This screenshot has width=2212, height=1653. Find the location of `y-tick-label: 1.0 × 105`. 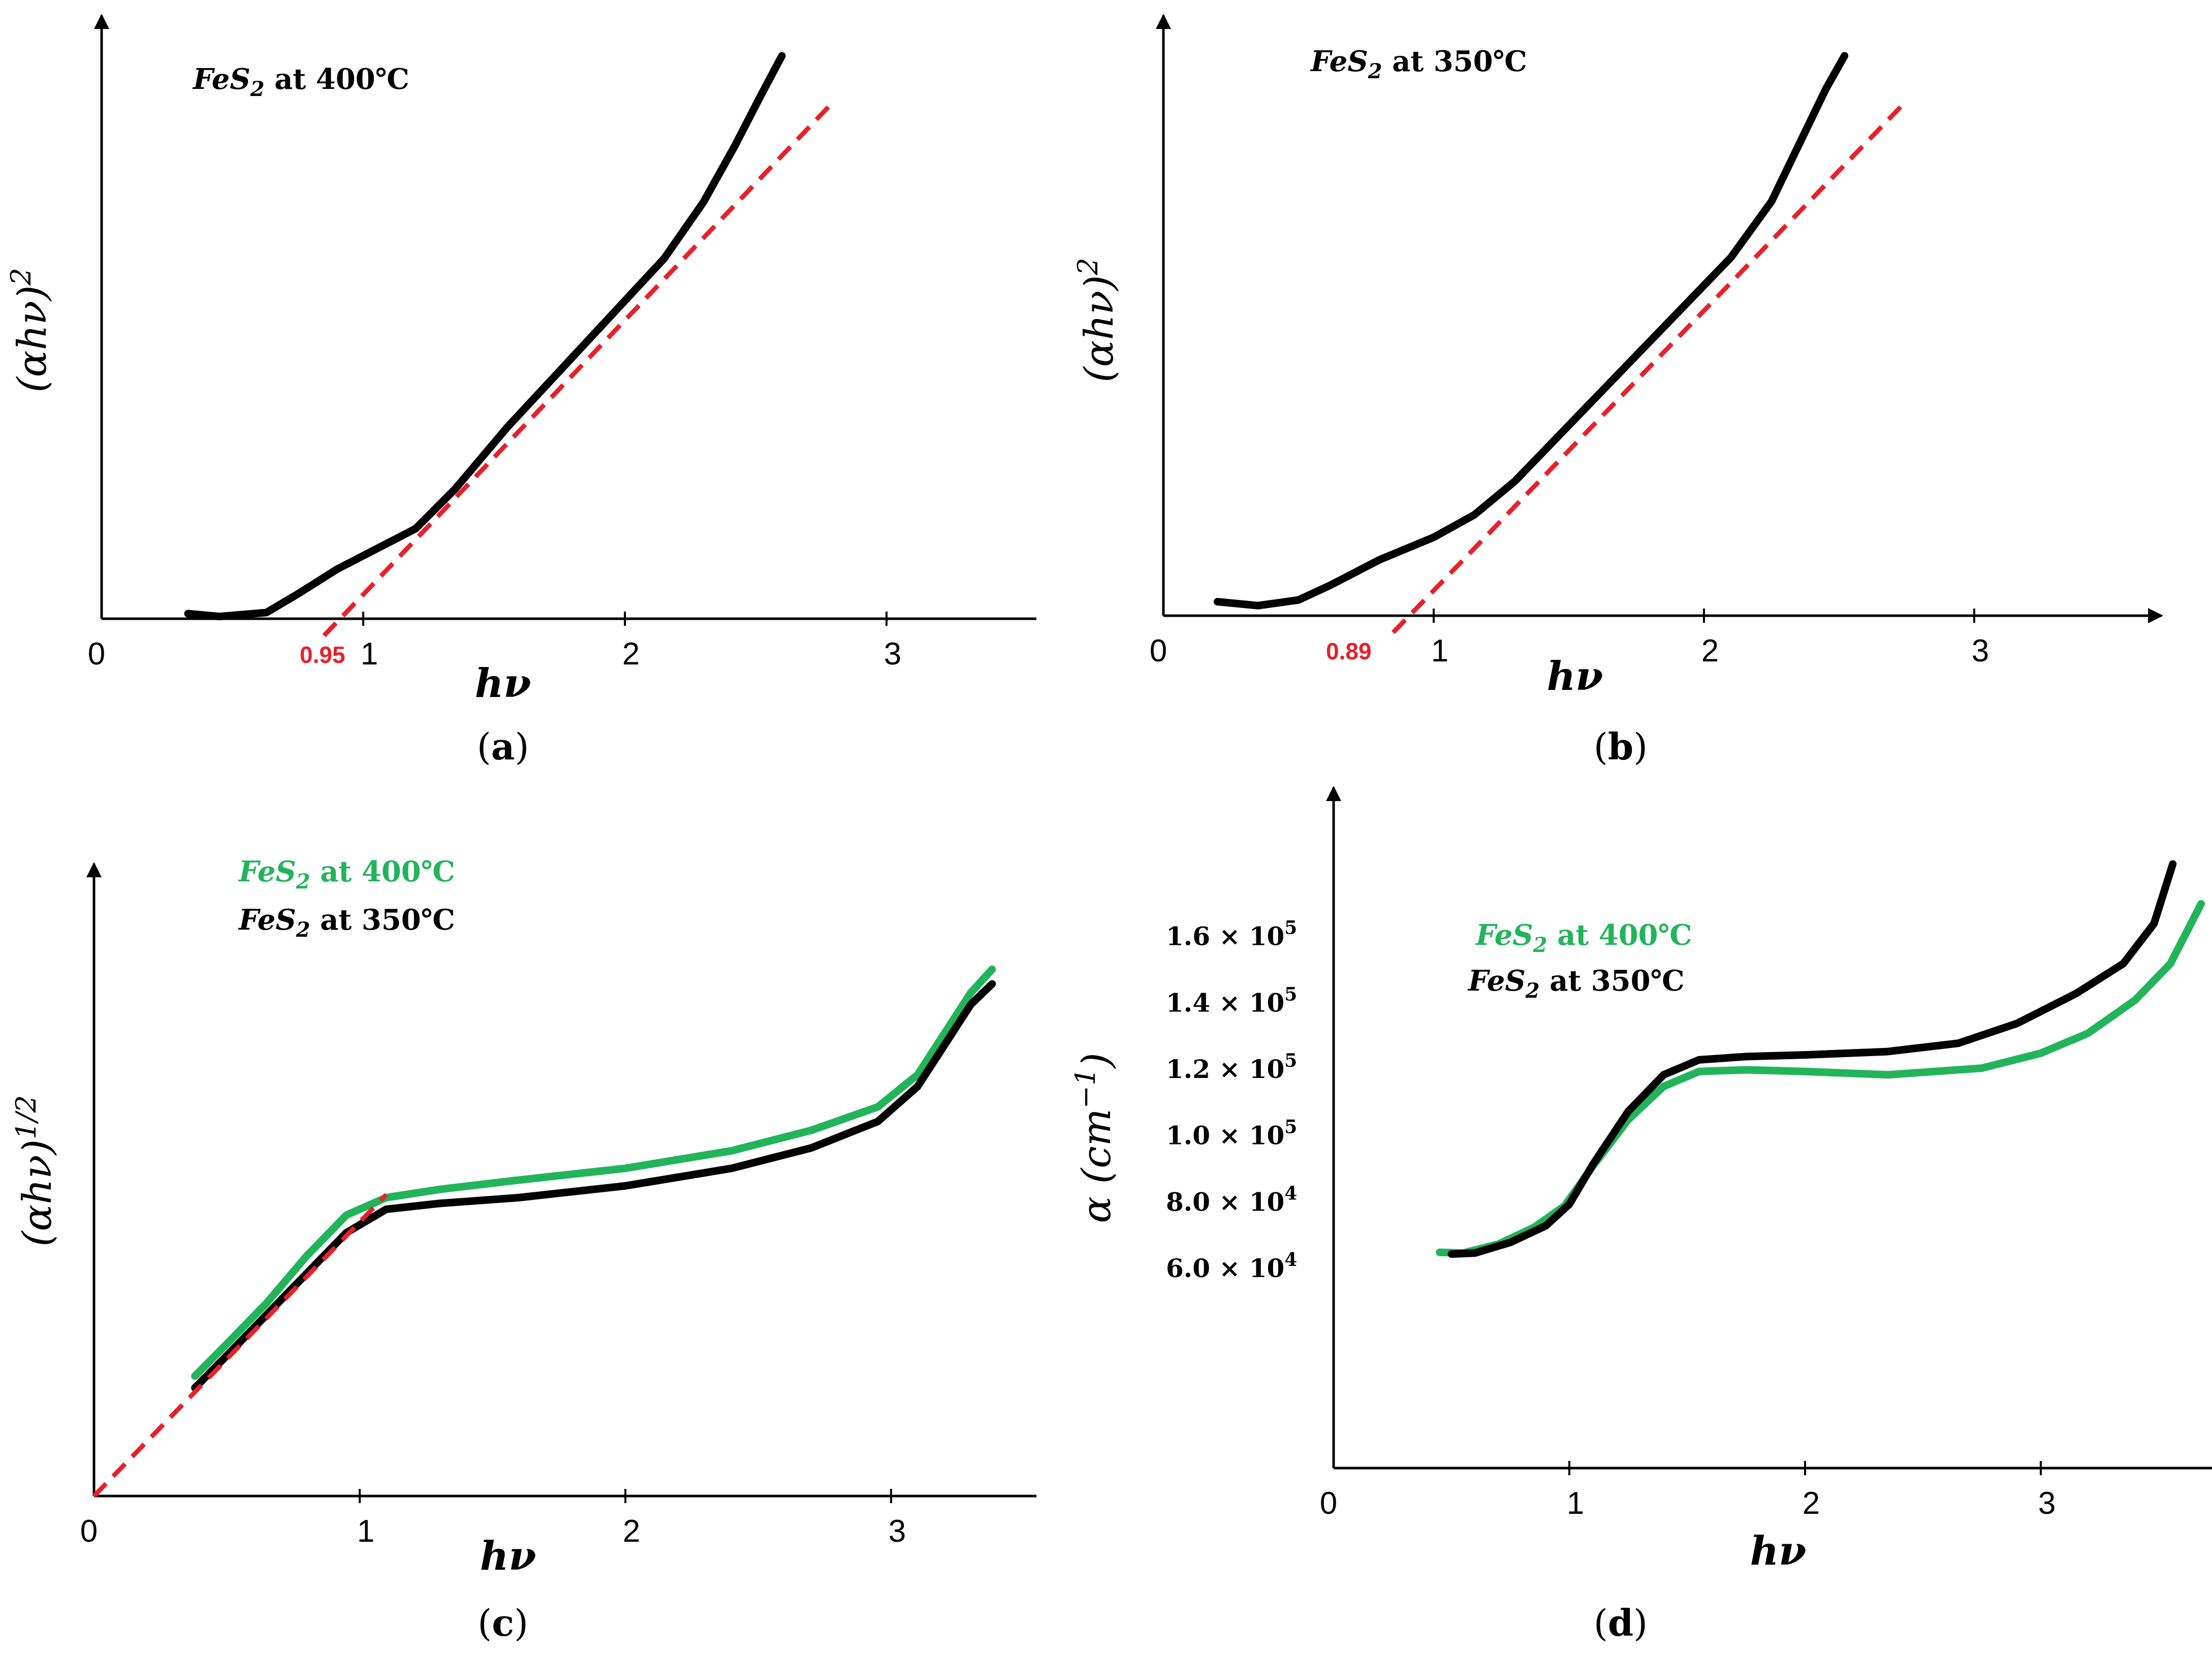

y-tick-label: 1.0 × 105 is located at coordinates (1231, 1134).